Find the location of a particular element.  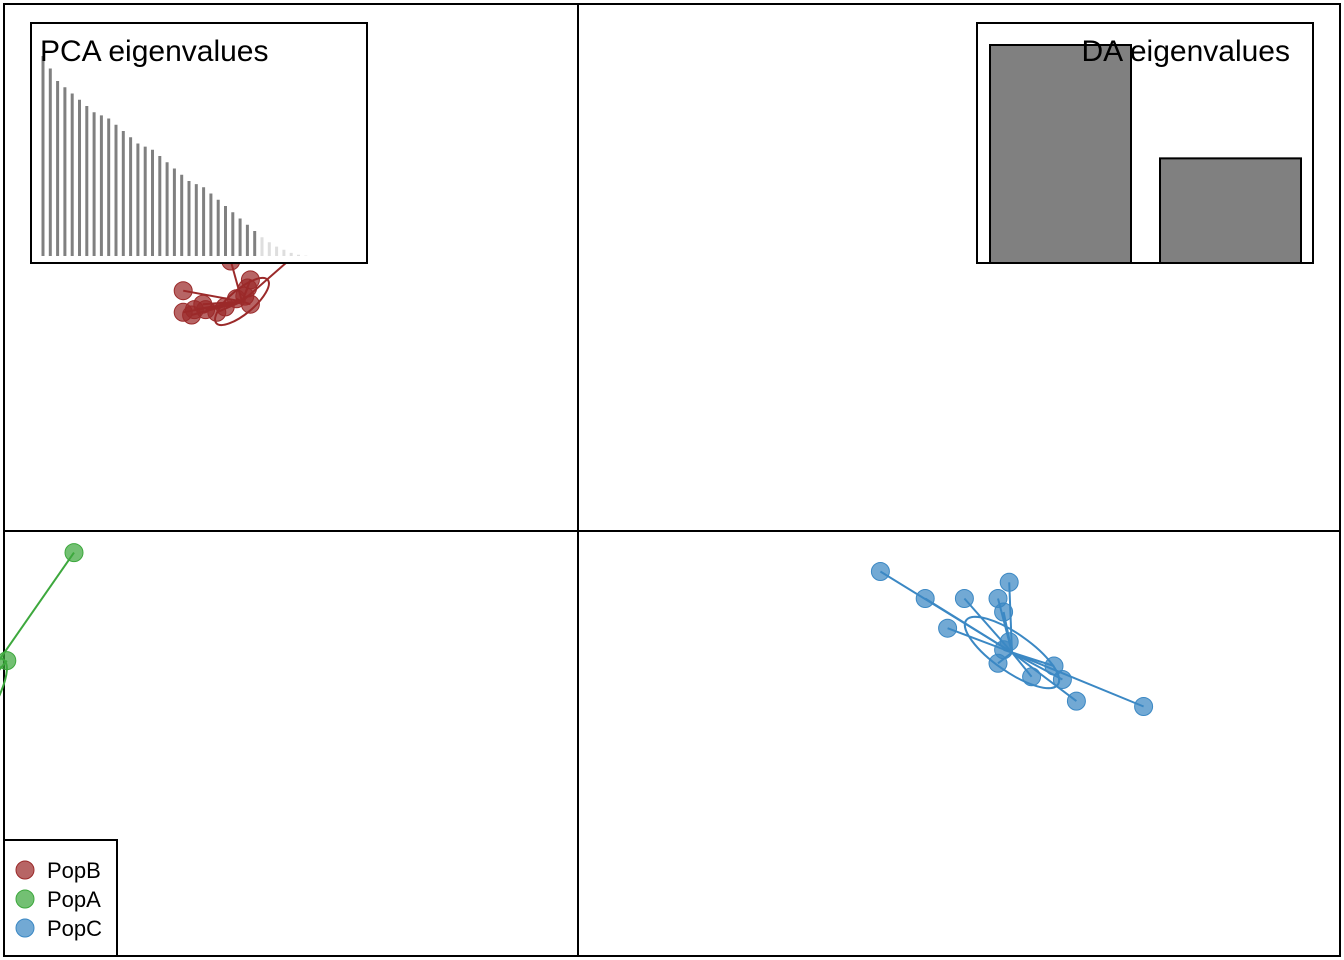

legend-marker-popc is located at coordinates (25, 928).